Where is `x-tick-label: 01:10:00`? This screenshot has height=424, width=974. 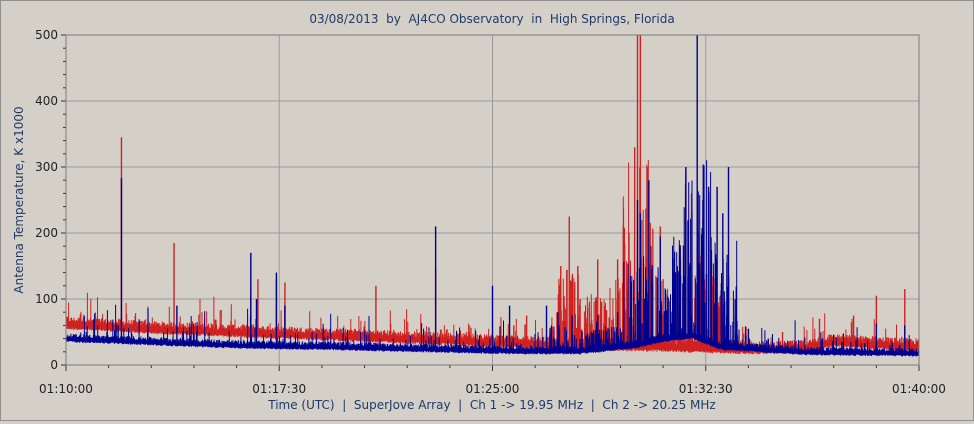 x-tick-label: 01:10:00 is located at coordinates (66, 389).